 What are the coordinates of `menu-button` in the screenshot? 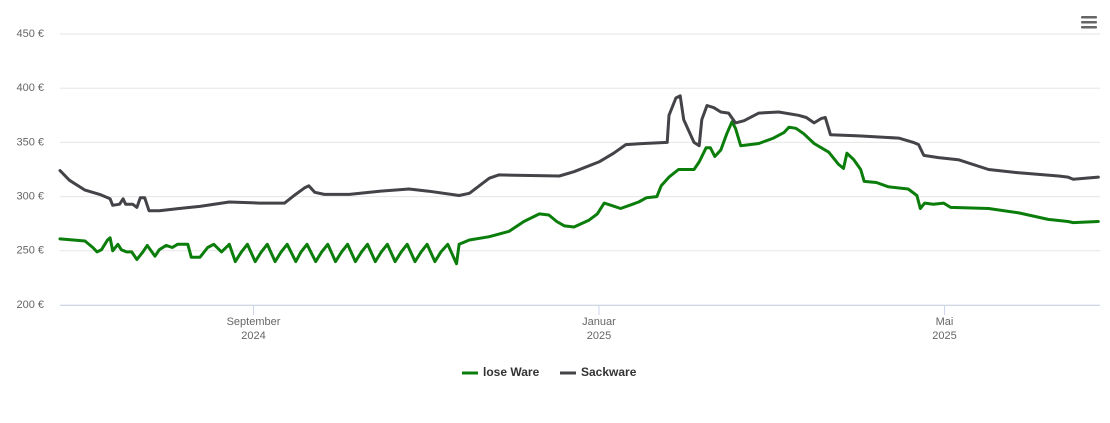 It's located at (1089, 22).